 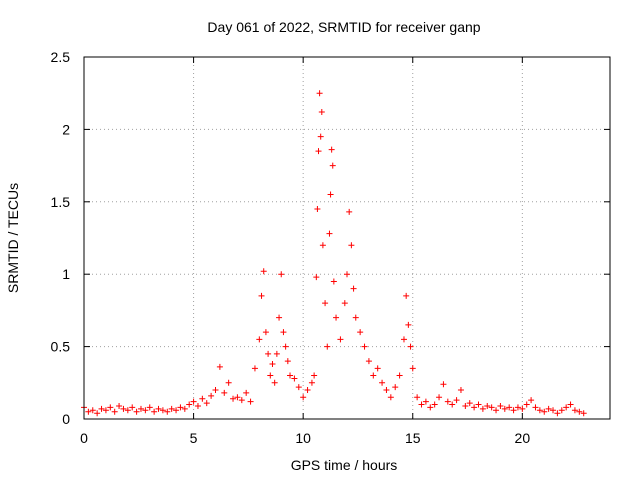 I want to click on x-tick-label: 20, so click(x=523, y=438).